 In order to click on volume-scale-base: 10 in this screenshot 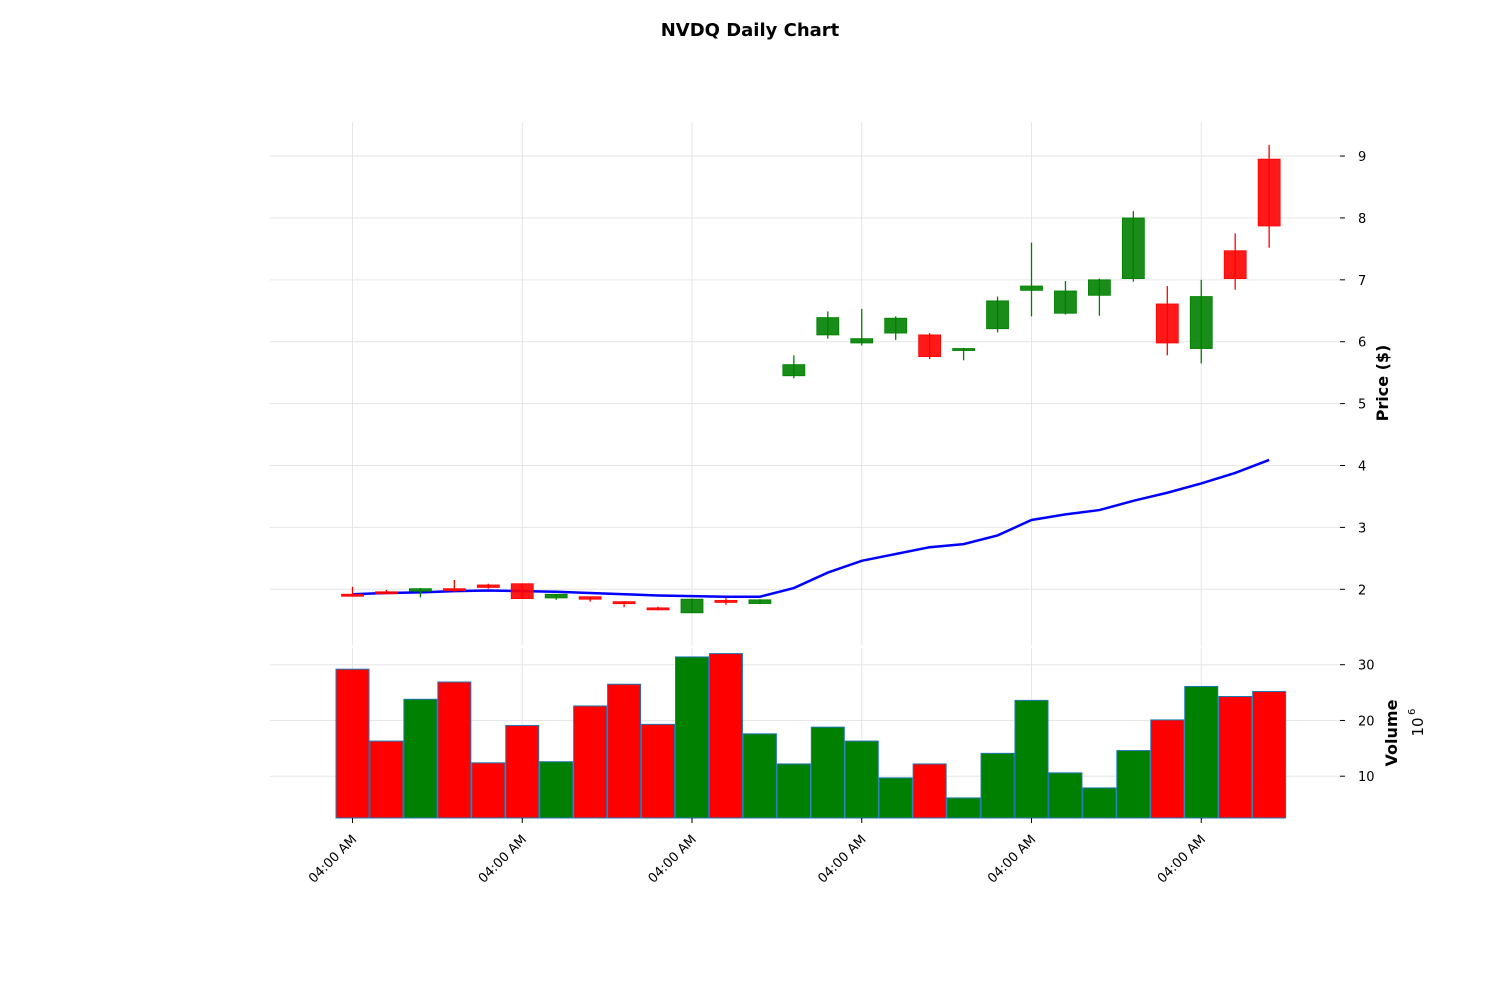, I will do `click(1418, 726)`.